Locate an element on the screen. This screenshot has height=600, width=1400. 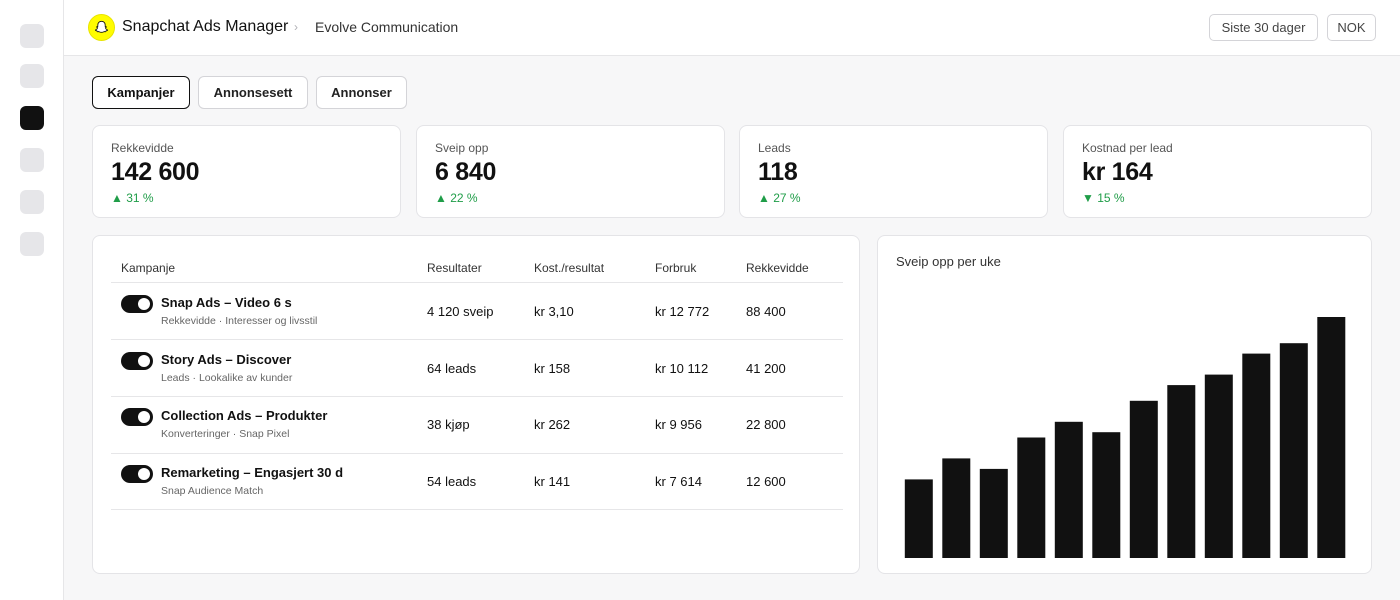
cell-spend: kr 7 614 is located at coordinates (678, 481).